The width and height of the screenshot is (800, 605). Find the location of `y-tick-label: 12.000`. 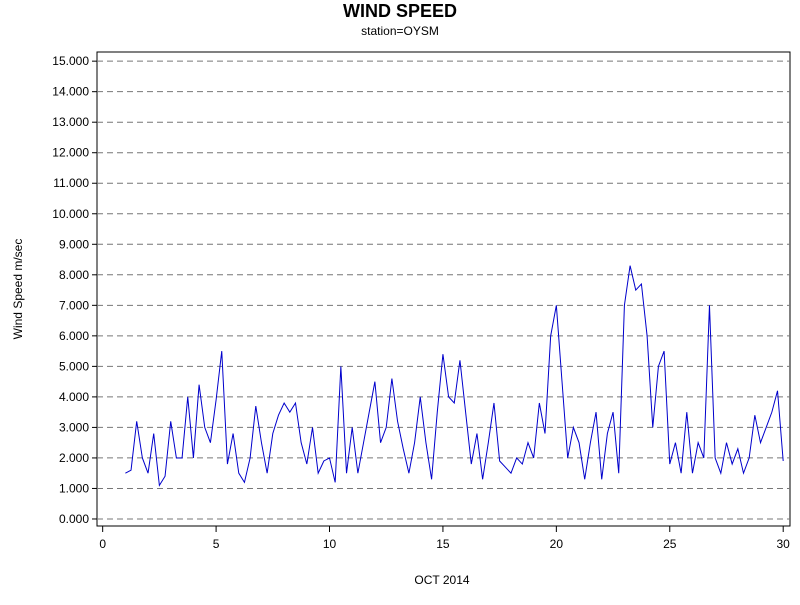

y-tick-label: 12.000 is located at coordinates (70, 153).